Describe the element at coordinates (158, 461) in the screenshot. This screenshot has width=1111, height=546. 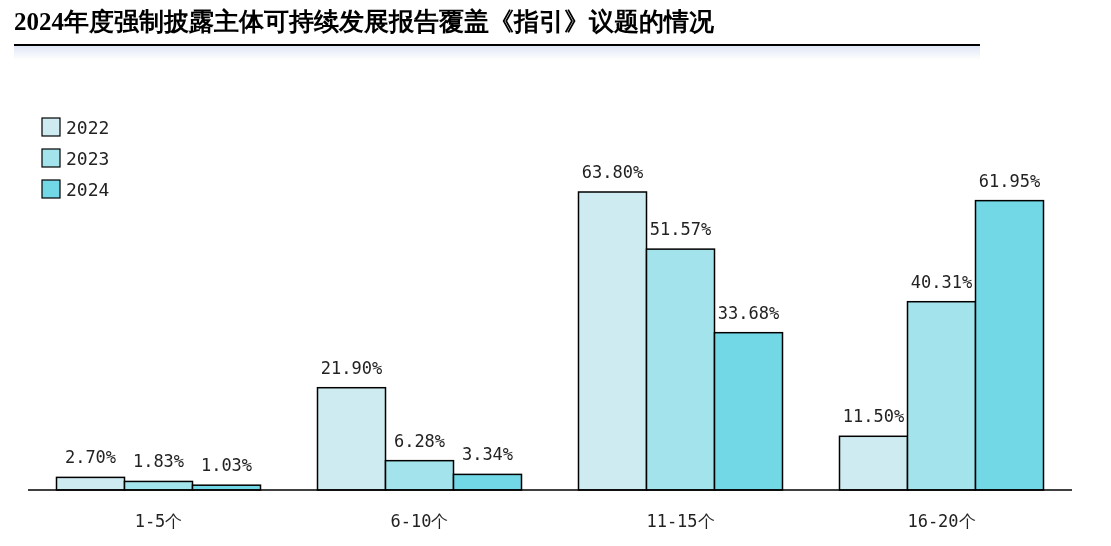
I see `data-label: 1.83%` at that location.